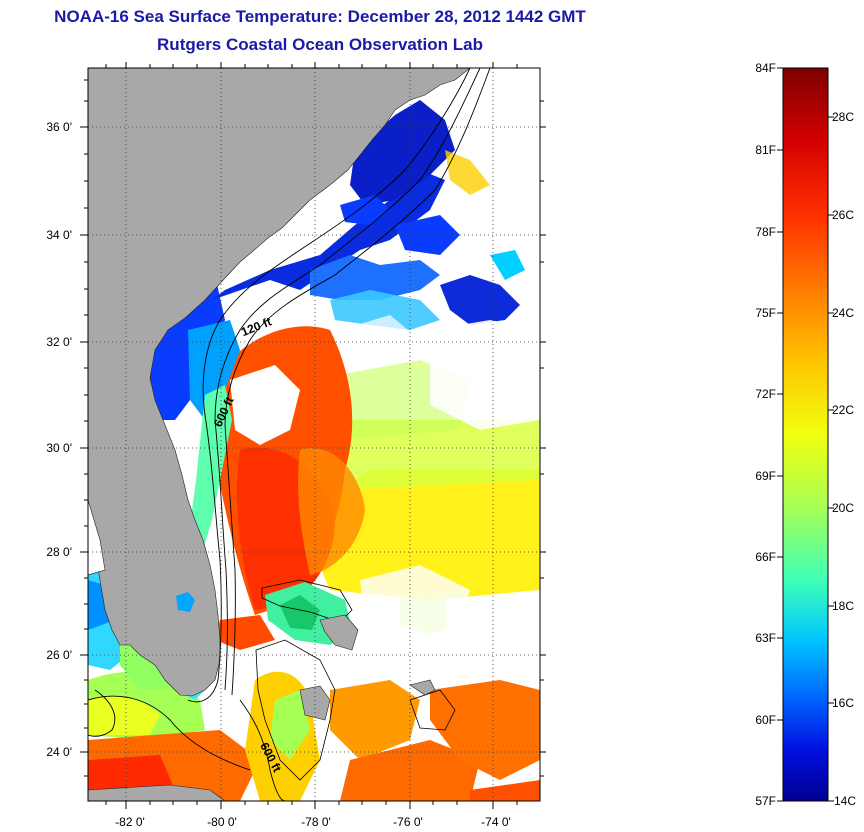 This screenshot has width=864, height=832. I want to click on lat-label: 32 0', so click(59, 342).